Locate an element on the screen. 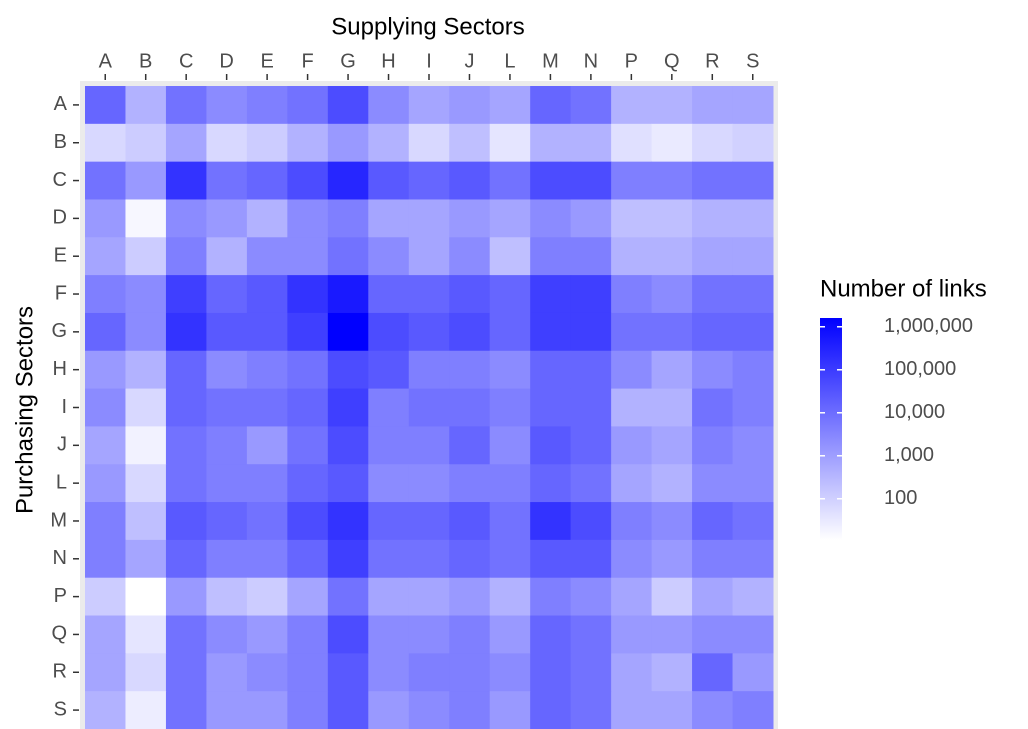 Image resolution: width=1028 pixels, height=729 pixels. x-tick-label: N is located at coordinates (591, 61).